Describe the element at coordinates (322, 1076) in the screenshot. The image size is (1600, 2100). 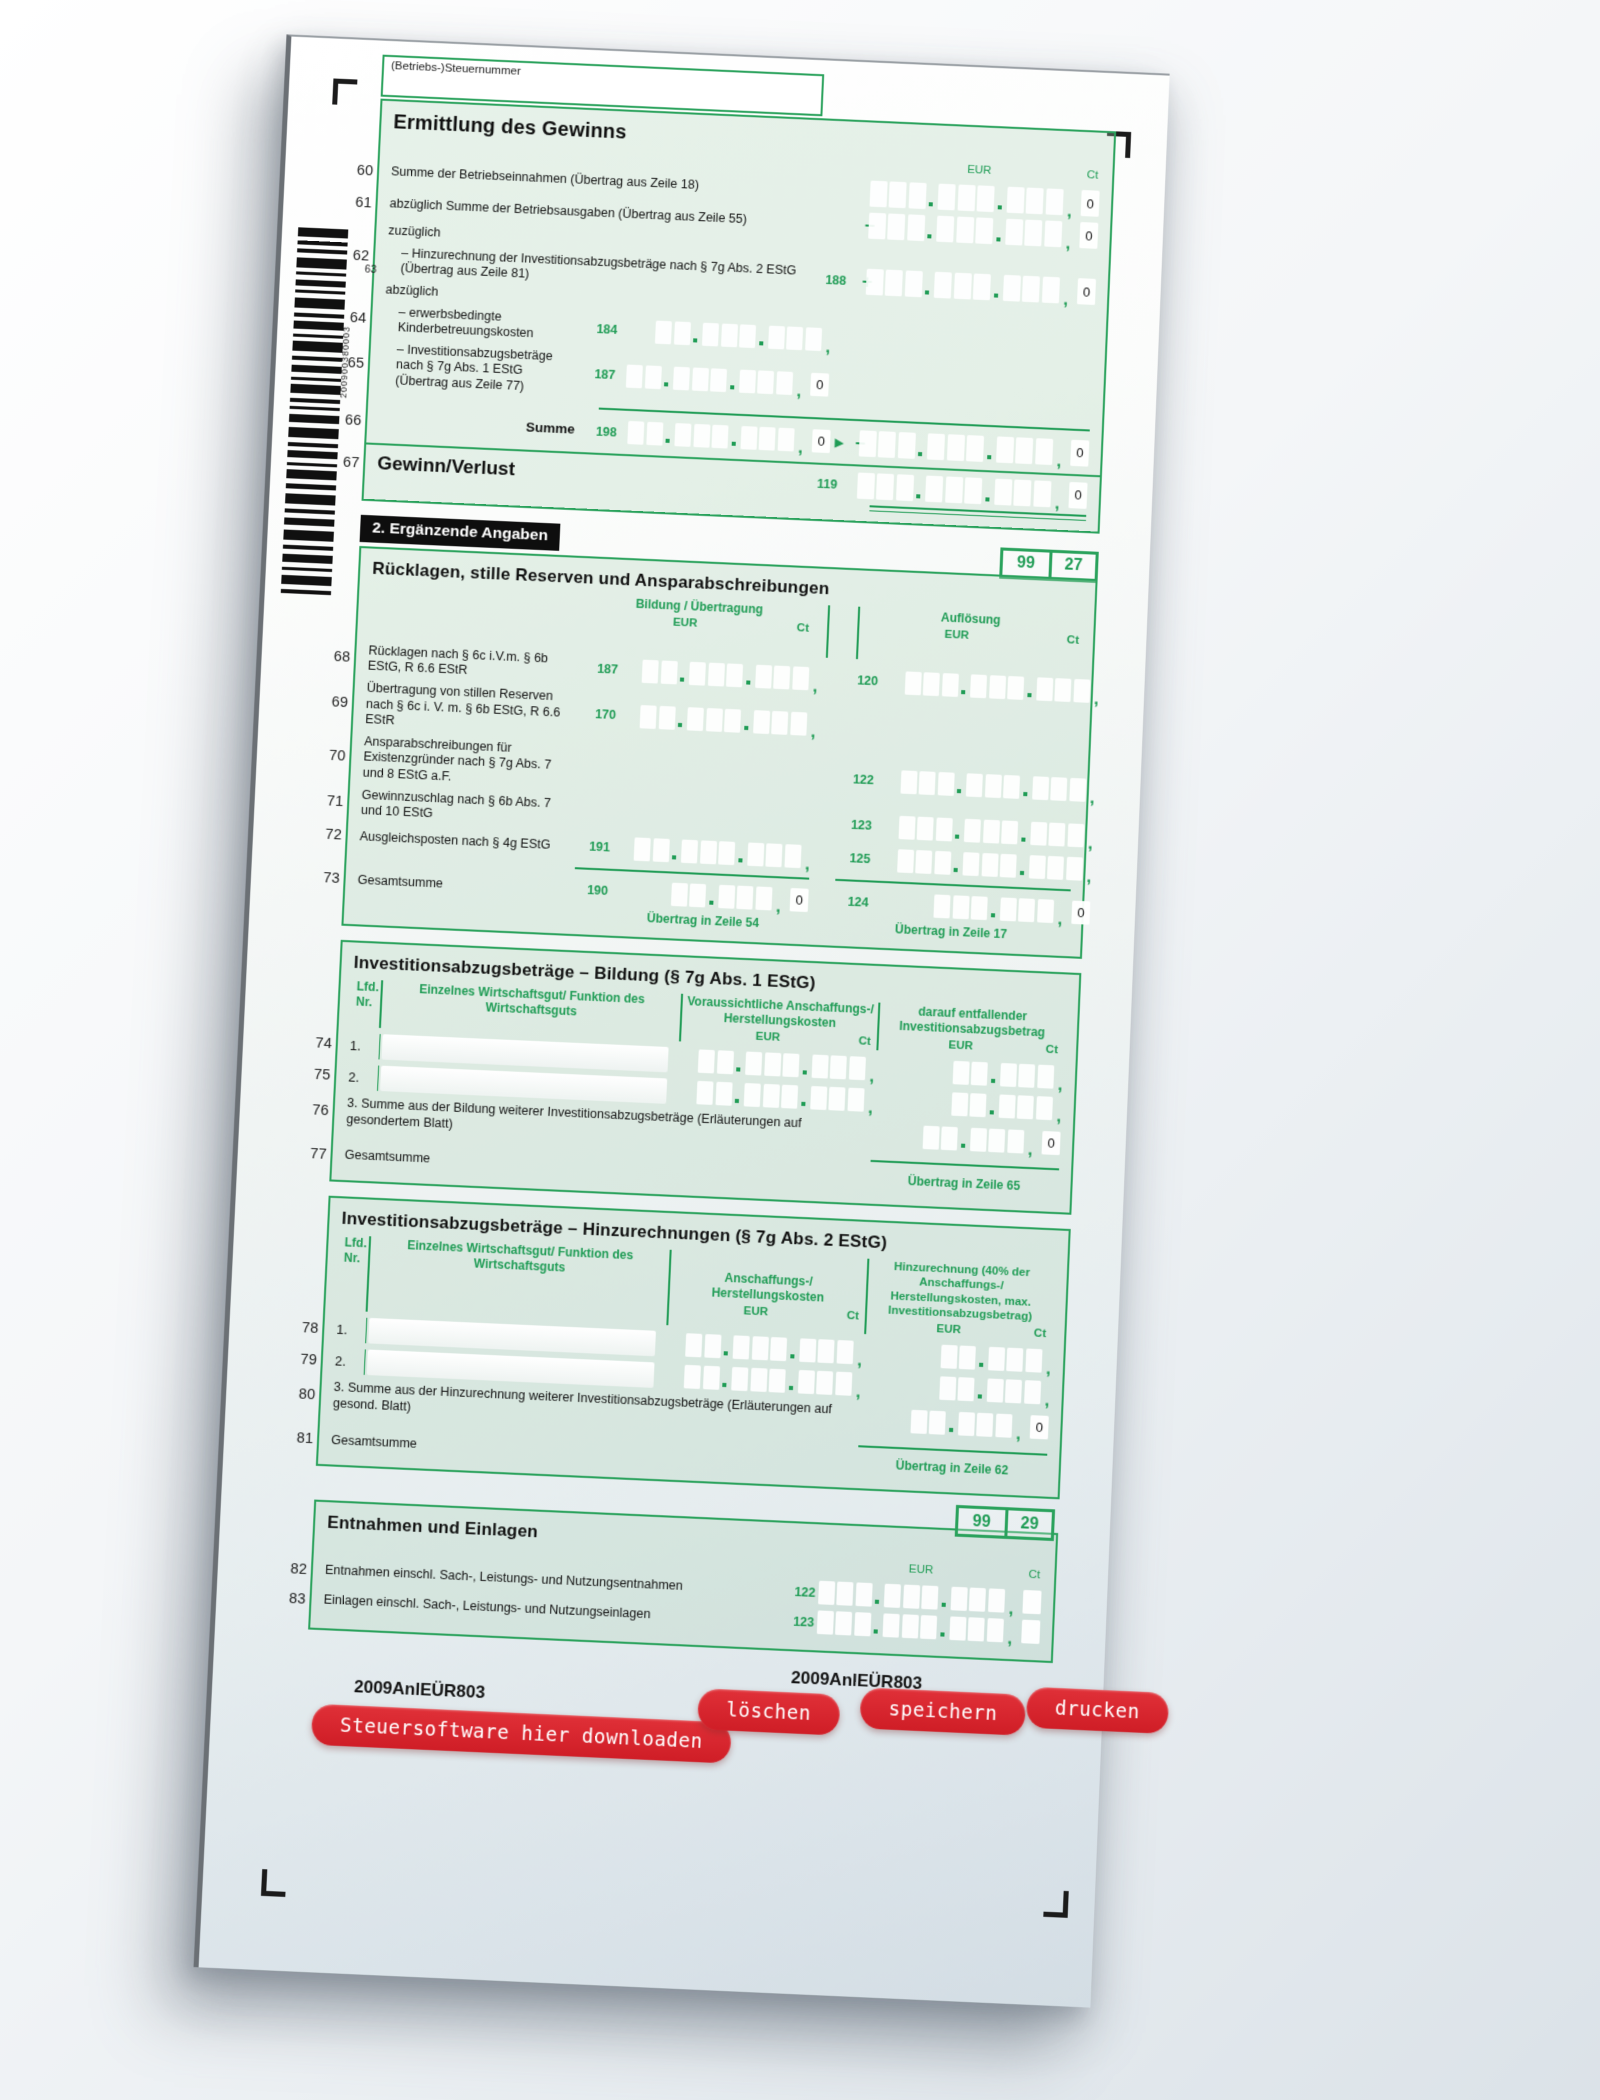
I see `line-number: 75` at that location.